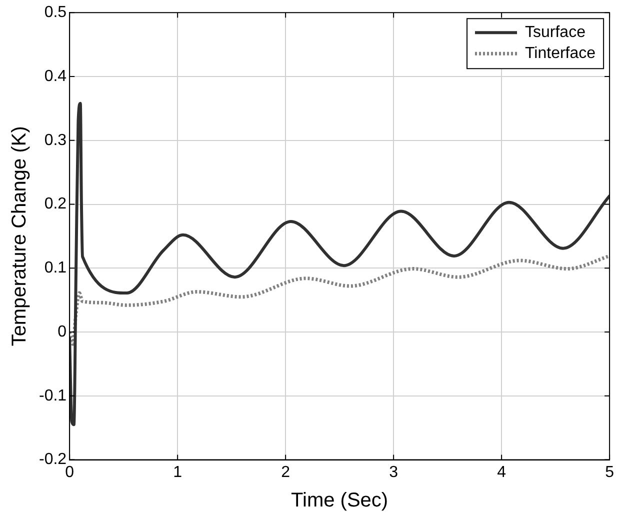 The height and width of the screenshot is (521, 617). Describe the element at coordinates (177, 472) in the screenshot. I see `x-tick-label: 1` at that location.